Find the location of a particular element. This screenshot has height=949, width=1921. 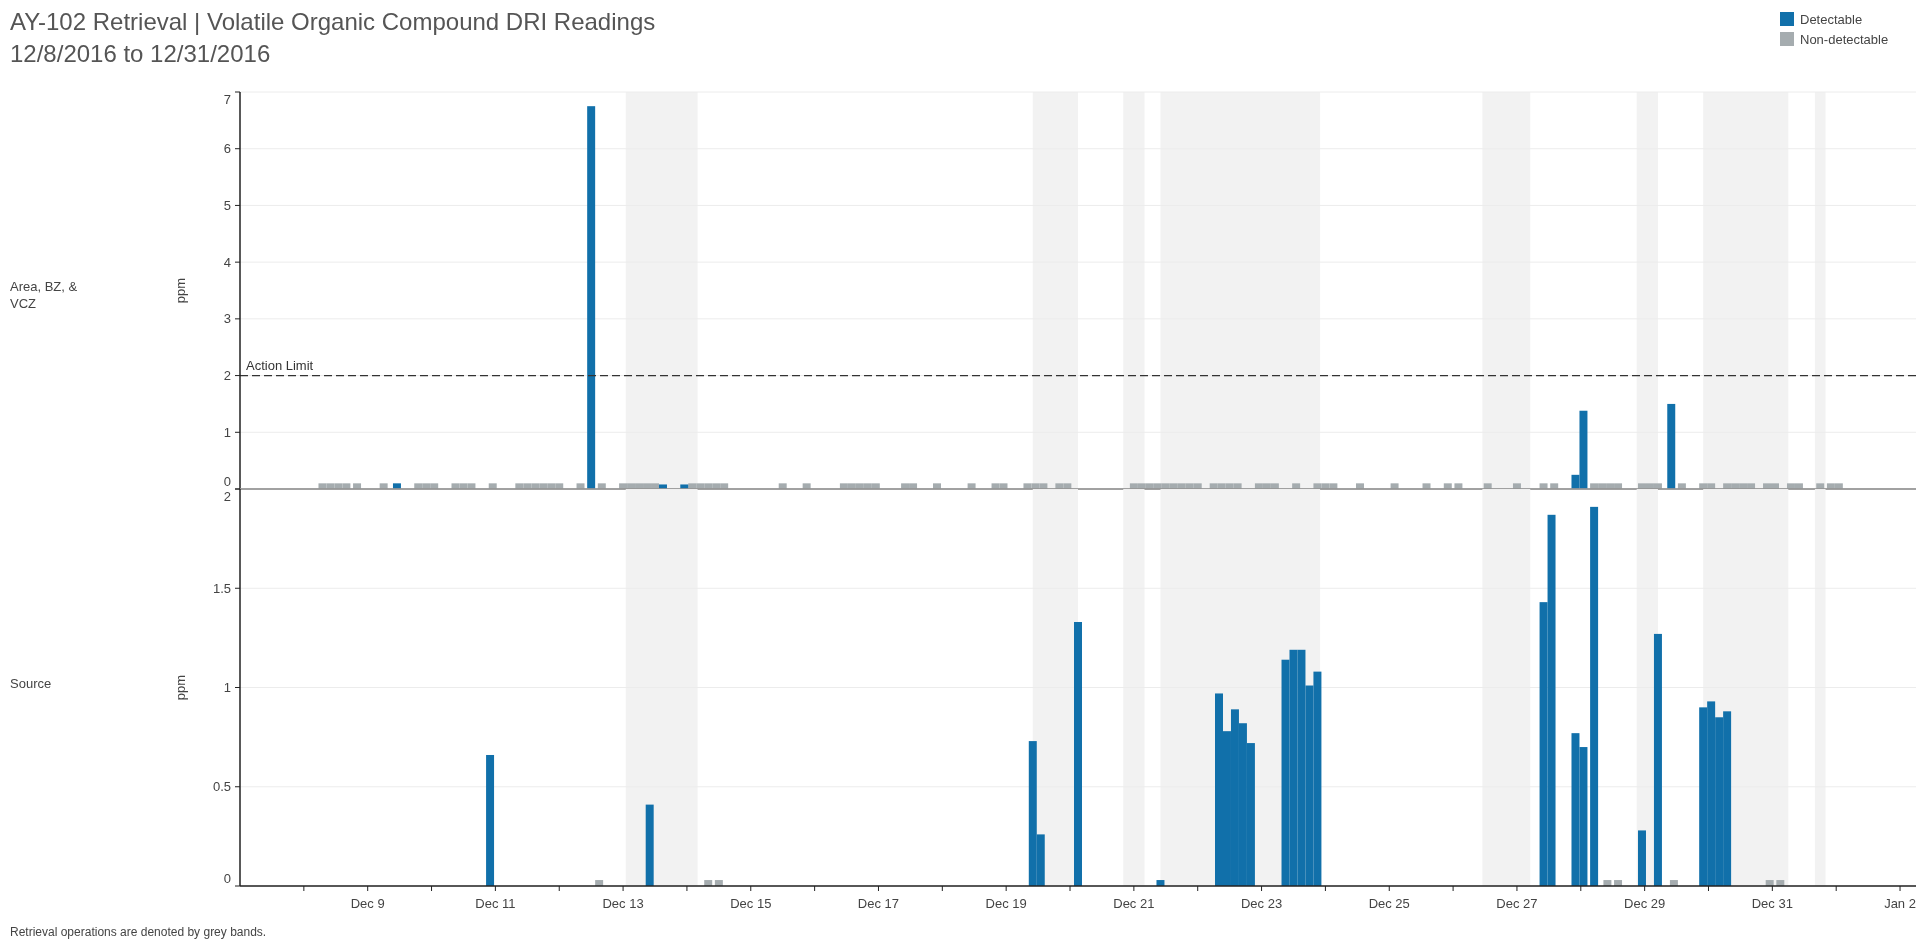

x-tick-label: Dec 31 is located at coordinates (1772, 903).